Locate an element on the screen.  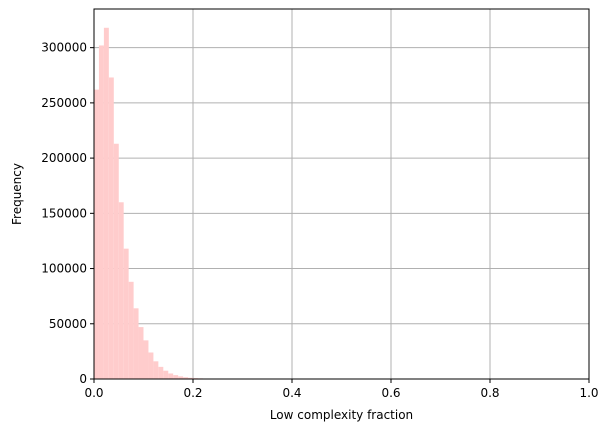
y-axis-ticks: 0 50000 100000 150000 200000 250000 300000 is located at coordinates (67, 213).